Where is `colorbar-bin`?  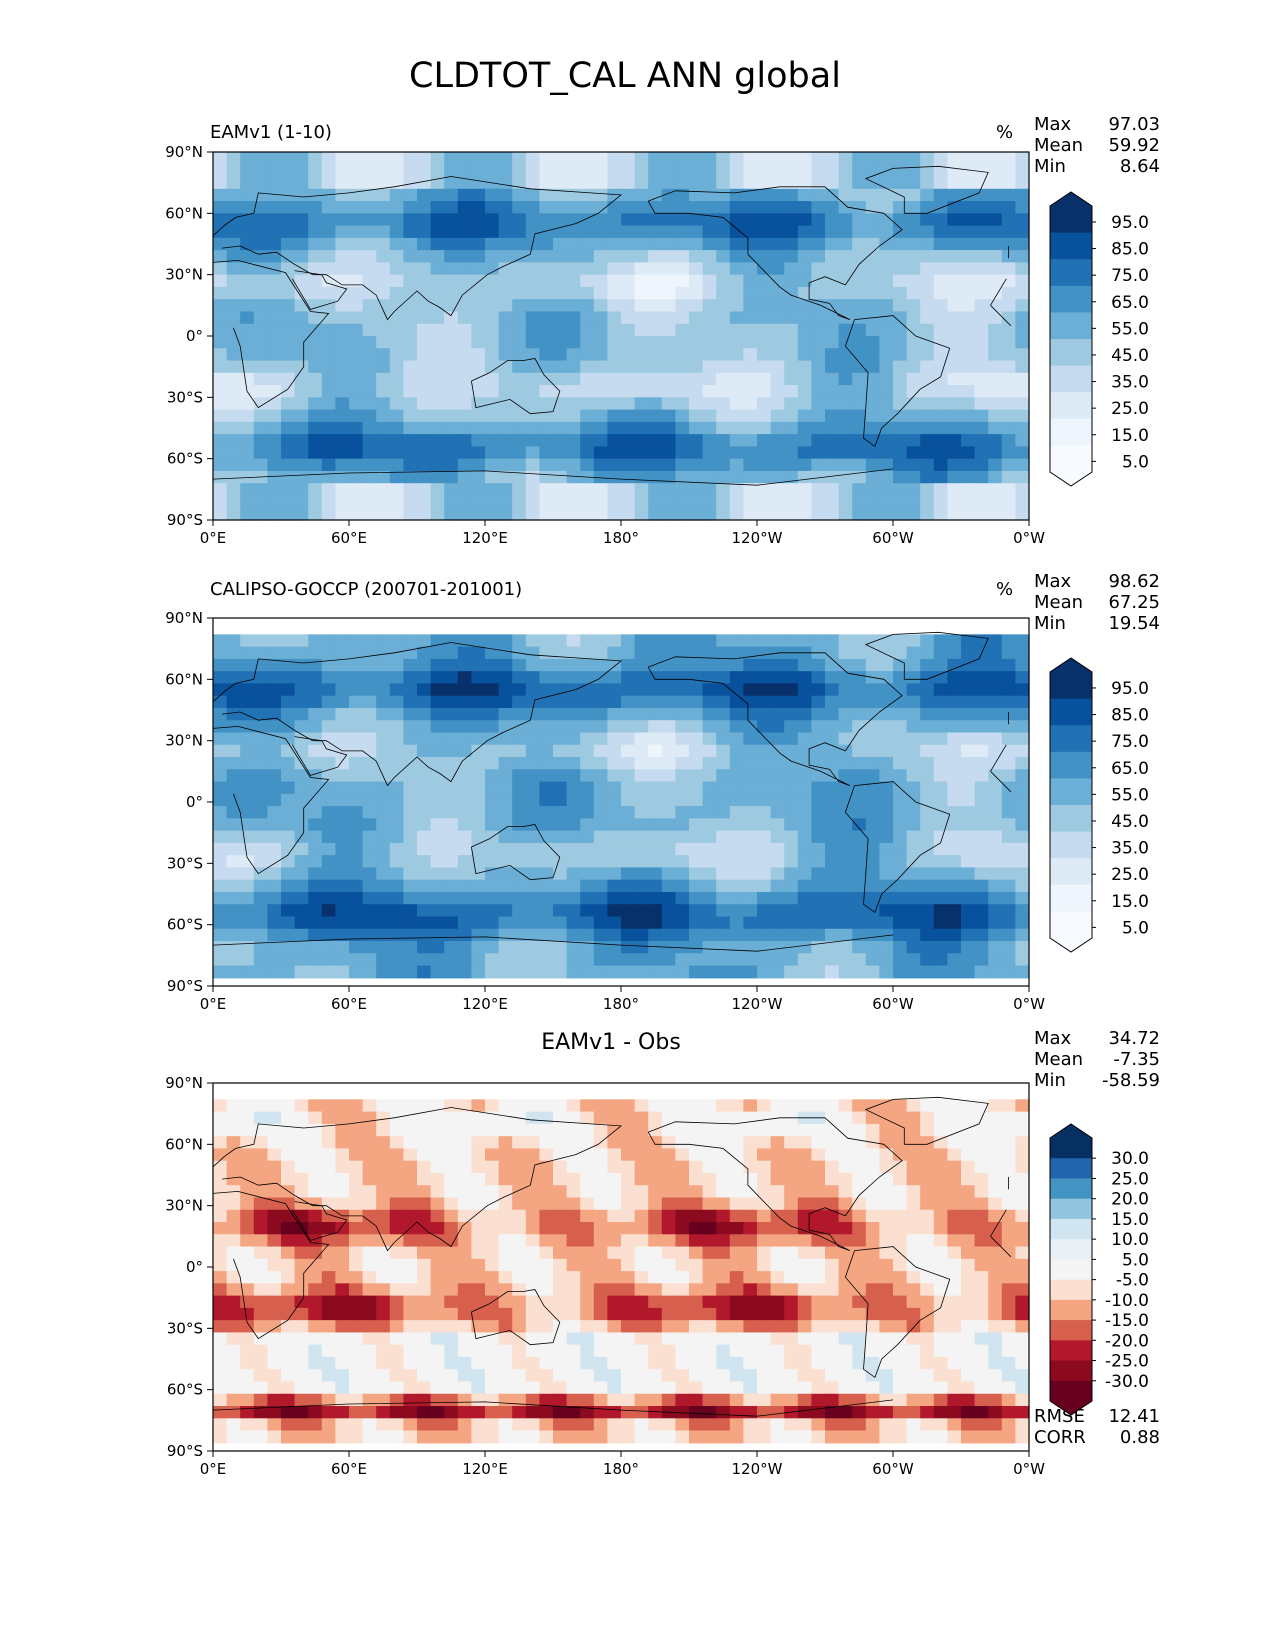
colorbar-bin is located at coordinates (1071, 220).